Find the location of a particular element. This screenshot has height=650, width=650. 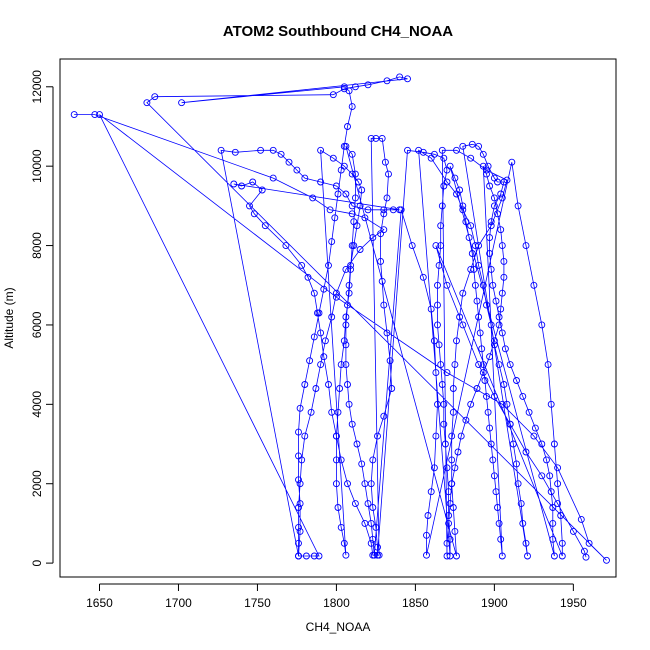

x-tick-label: 1650 is located at coordinates (99, 603).